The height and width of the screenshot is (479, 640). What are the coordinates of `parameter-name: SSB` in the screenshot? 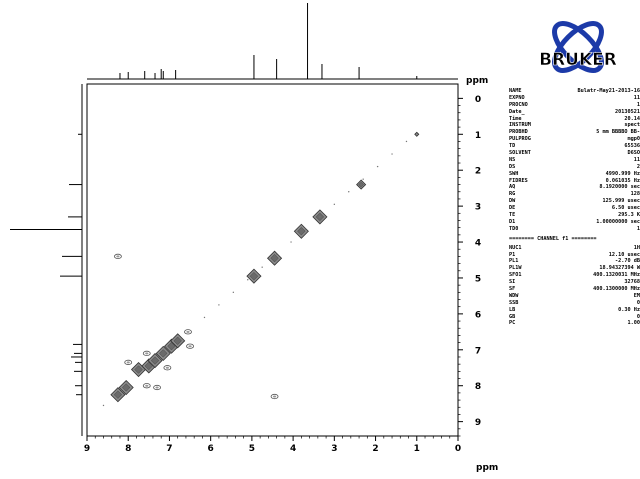 It's located at (514, 302).